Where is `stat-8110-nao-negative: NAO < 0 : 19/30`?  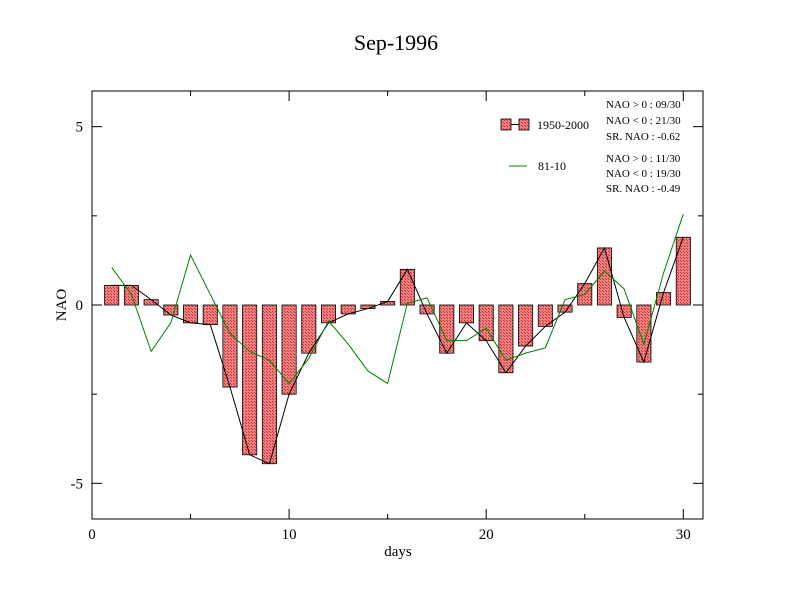
stat-8110-nao-negative: NAO < 0 : 19/30 is located at coordinates (643, 174).